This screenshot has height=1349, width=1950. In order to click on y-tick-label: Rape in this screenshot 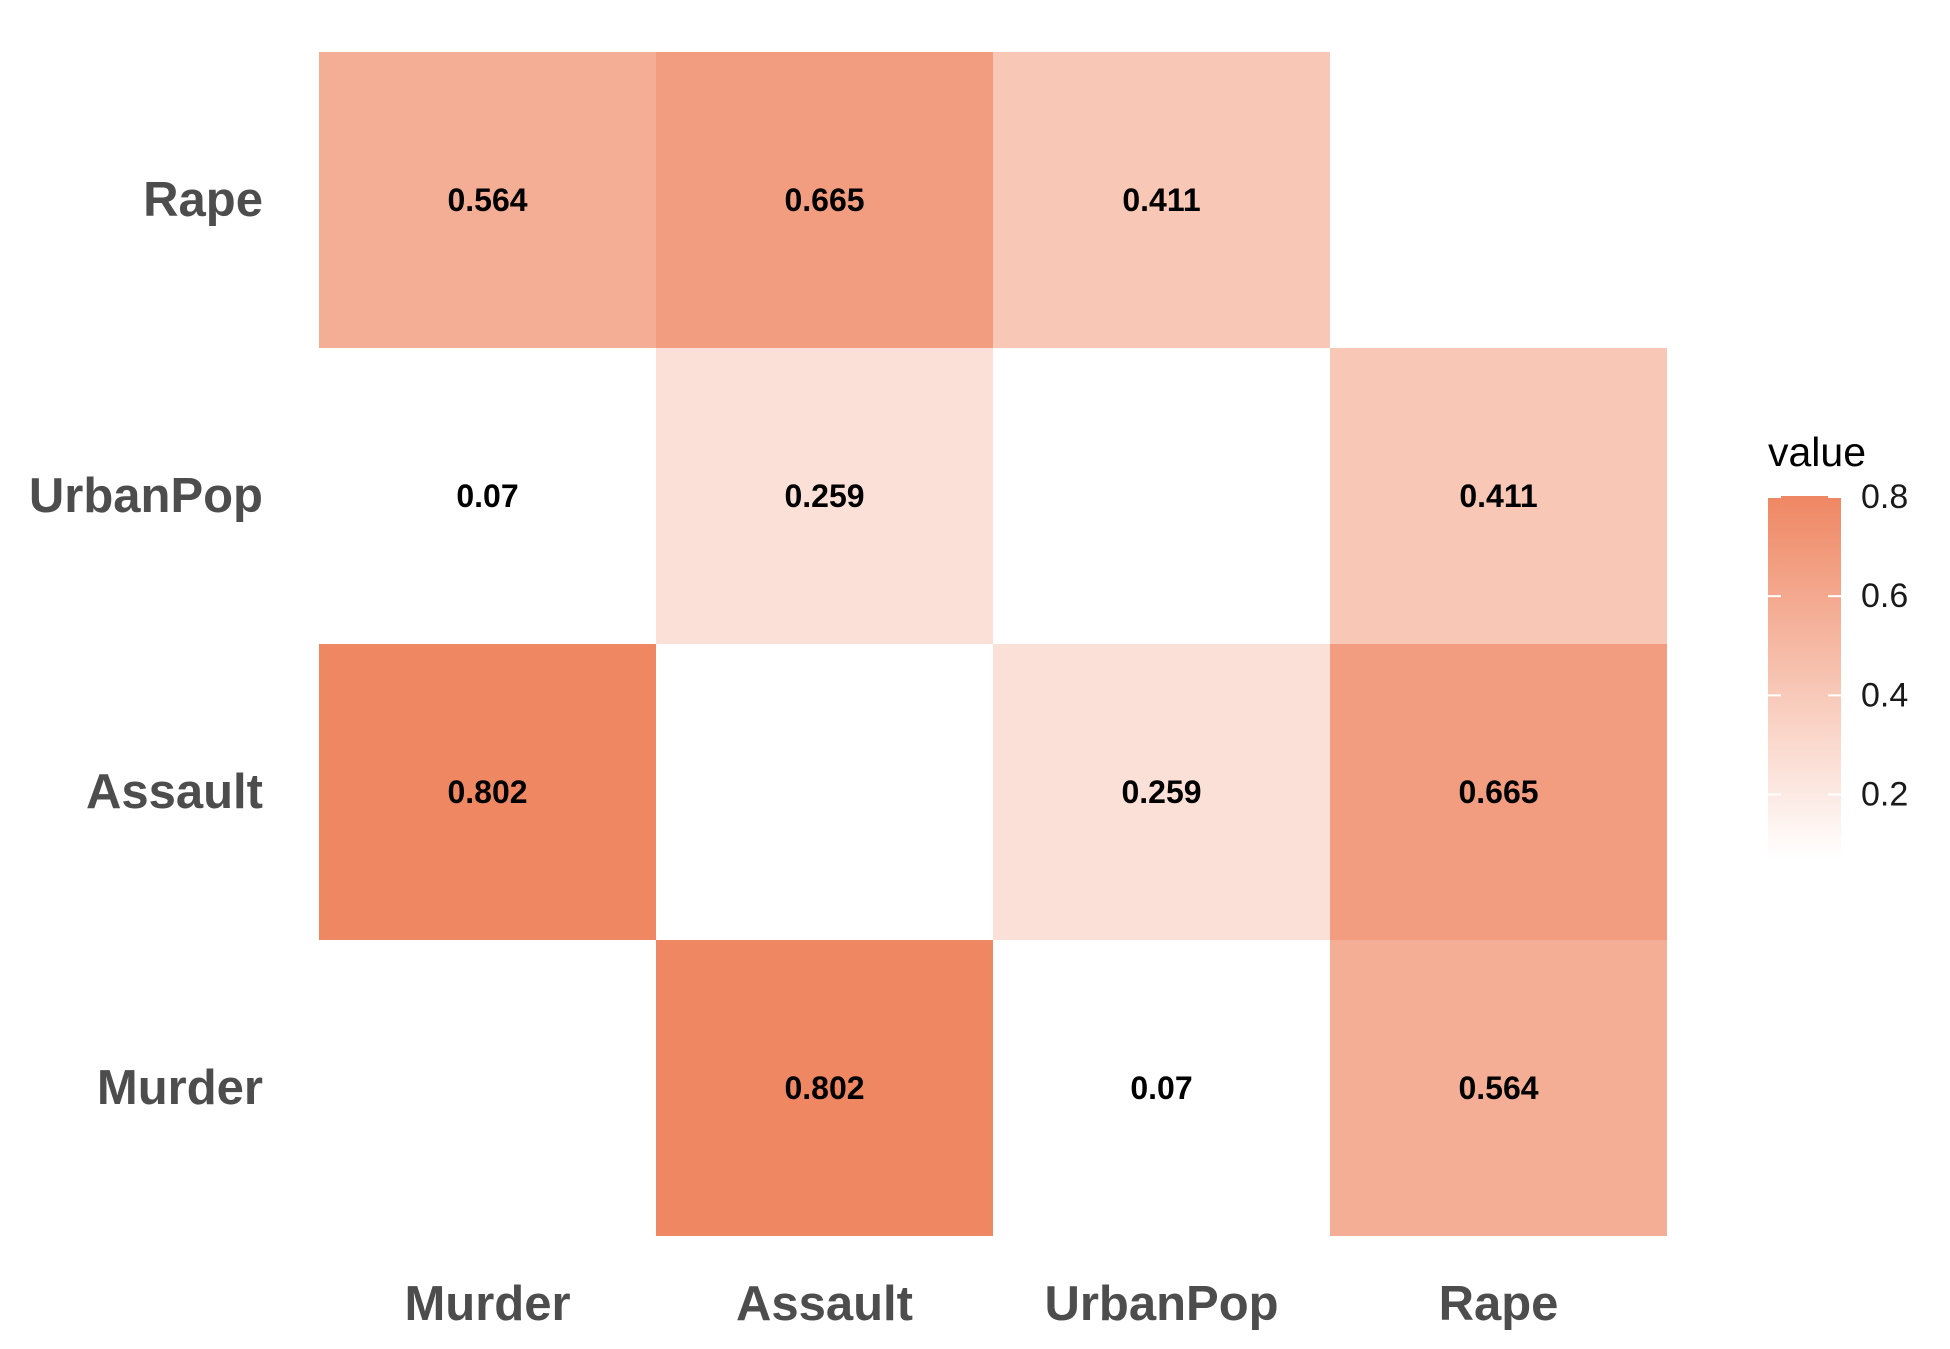, I will do `click(203, 200)`.